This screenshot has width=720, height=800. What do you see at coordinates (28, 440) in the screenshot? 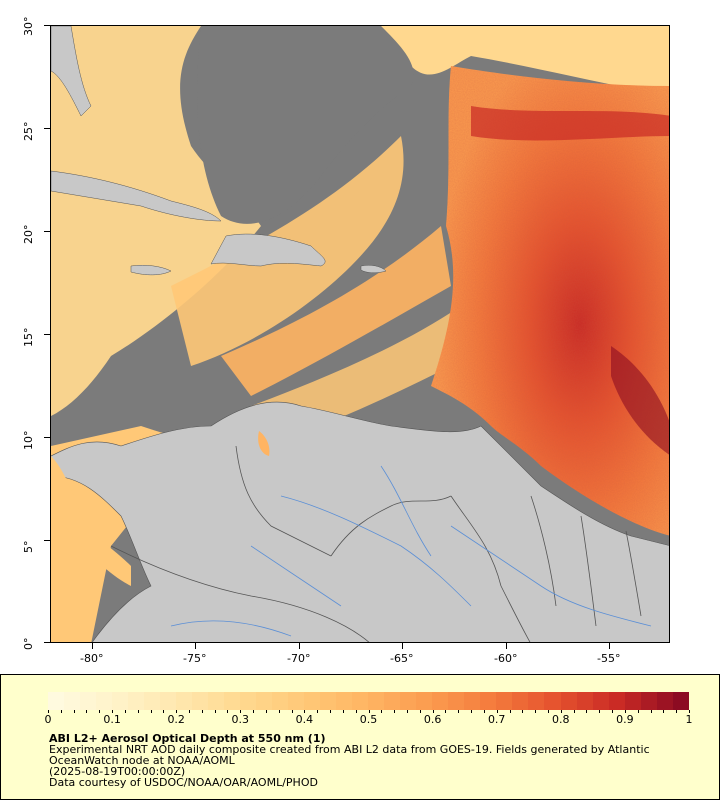
I see `lat-label: 10°` at bounding box center [28, 440].